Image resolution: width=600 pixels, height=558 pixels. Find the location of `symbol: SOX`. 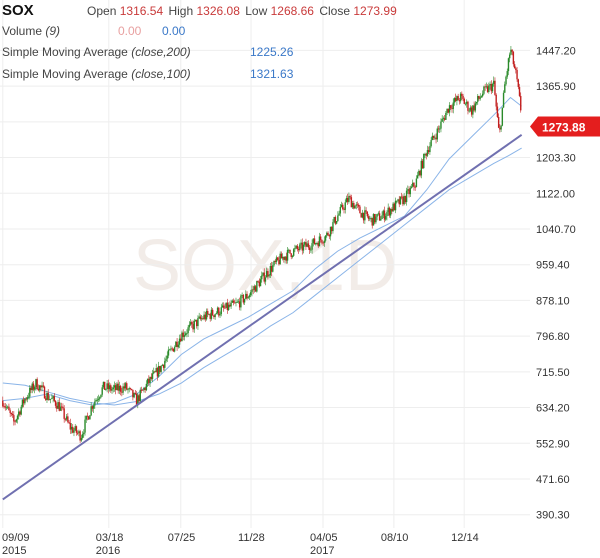

symbol: SOX is located at coordinates (18, 10).